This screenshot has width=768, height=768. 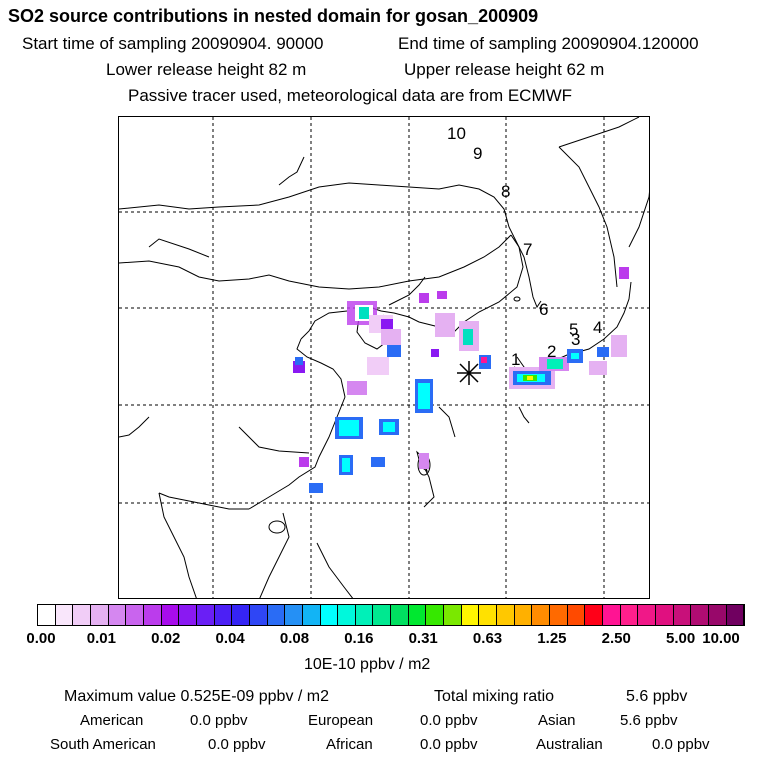 What do you see at coordinates (721, 638) in the screenshot?
I see `colorbar-tick-label: 10.00` at bounding box center [721, 638].